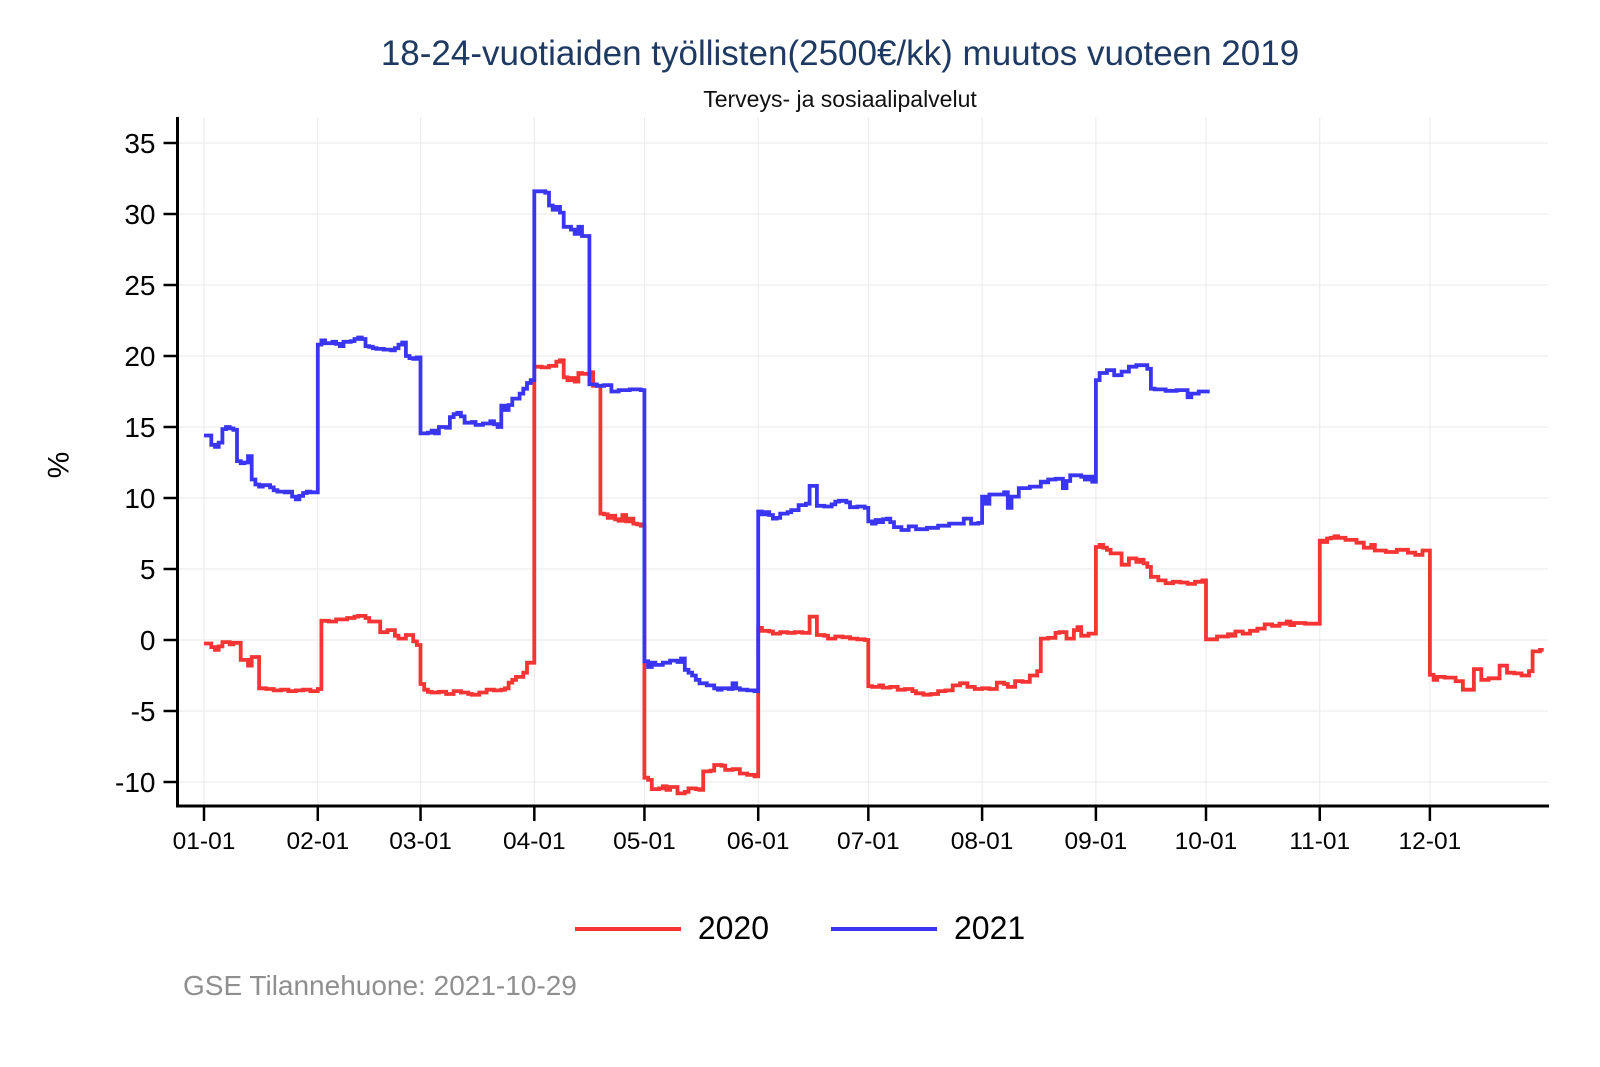 This screenshot has height=1067, width=1600. What do you see at coordinates (1206, 841) in the screenshot?
I see `x-tick-label: 10-01` at bounding box center [1206, 841].